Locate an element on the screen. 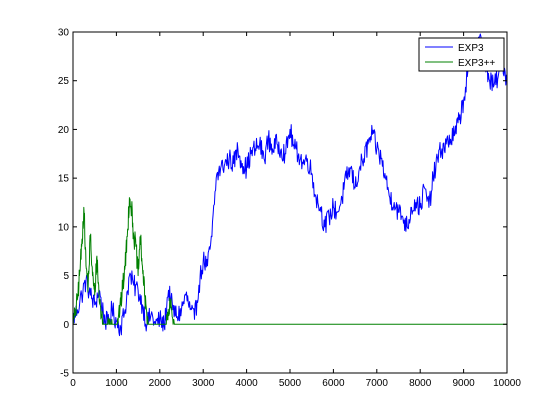 The image size is (560, 420). legend-box is located at coordinates (461, 54).